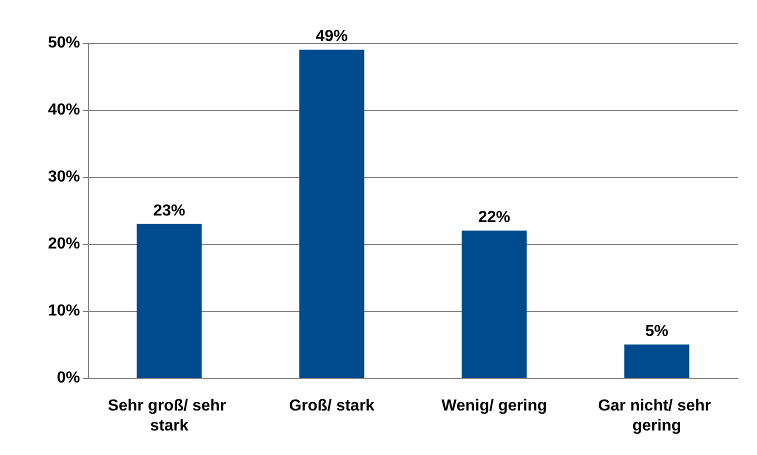 This screenshot has height=455, width=757. I want to click on data-label: 22%, so click(494, 217).